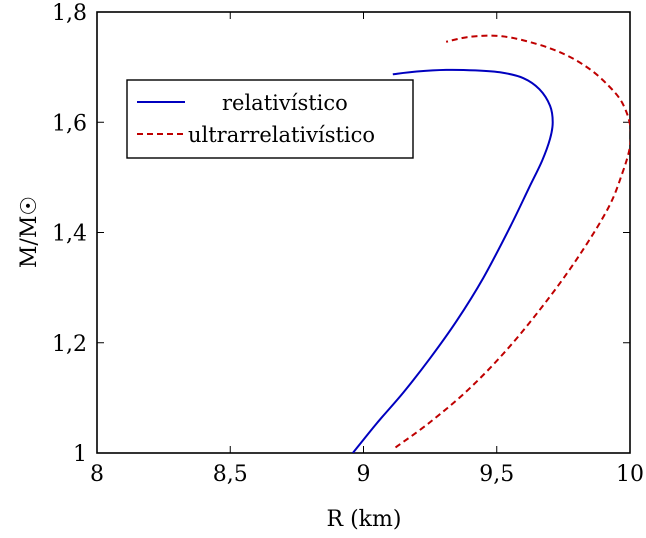 The height and width of the screenshot is (538, 646). Describe the element at coordinates (69, 234) in the screenshot. I see `y-tick-label: 1,4` at that location.